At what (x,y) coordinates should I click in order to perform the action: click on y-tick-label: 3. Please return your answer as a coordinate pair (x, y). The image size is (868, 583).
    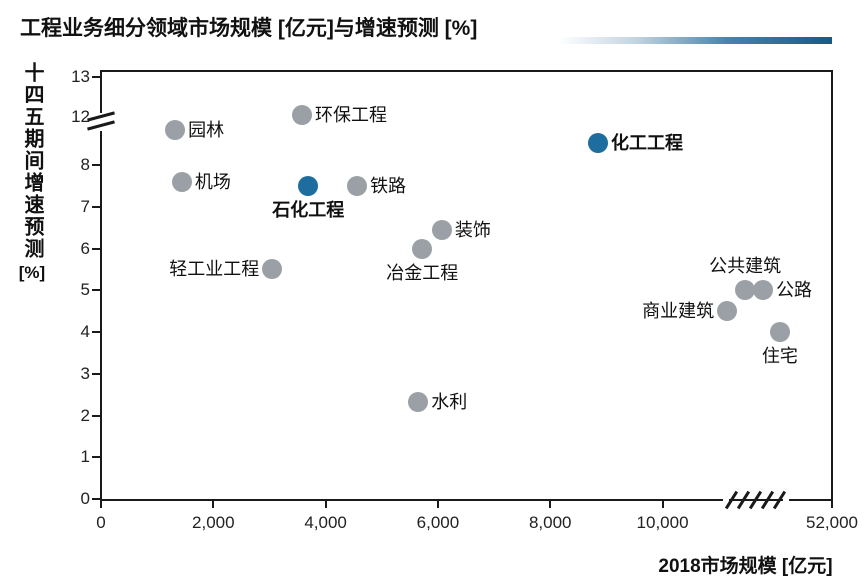
    Looking at the image, I should click on (85, 373).